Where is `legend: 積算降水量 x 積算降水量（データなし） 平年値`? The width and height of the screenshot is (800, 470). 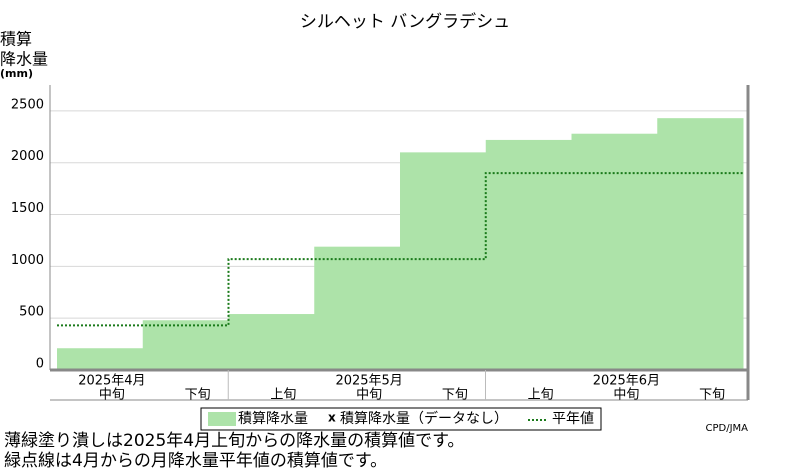 legend: 積算降水量 x 積算降水量（データなし） 平年値 is located at coordinates (401, 419).